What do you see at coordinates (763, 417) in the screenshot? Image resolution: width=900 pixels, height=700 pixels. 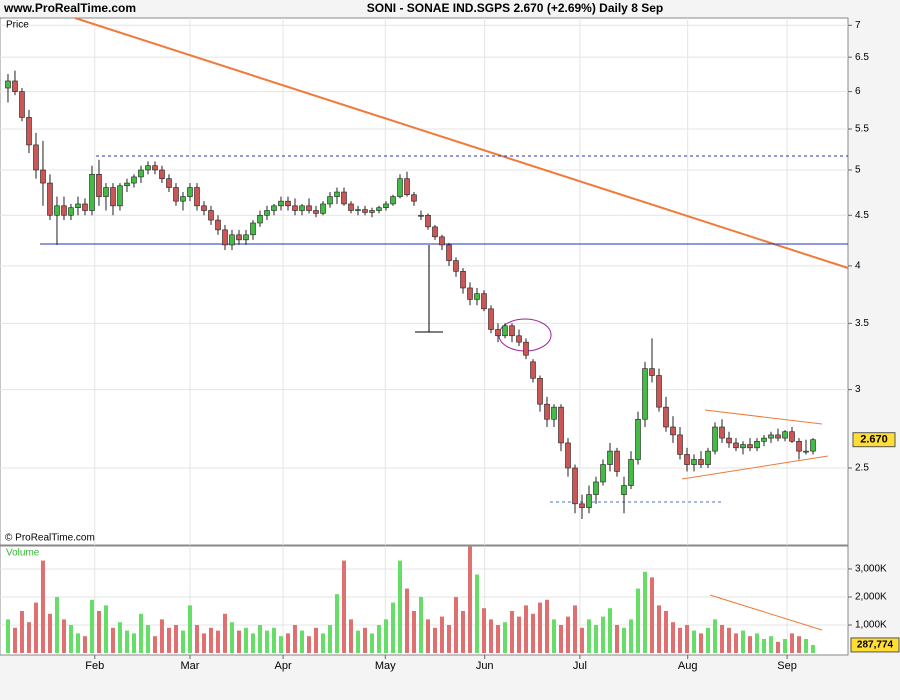 I see `triangle-upper` at bounding box center [763, 417].